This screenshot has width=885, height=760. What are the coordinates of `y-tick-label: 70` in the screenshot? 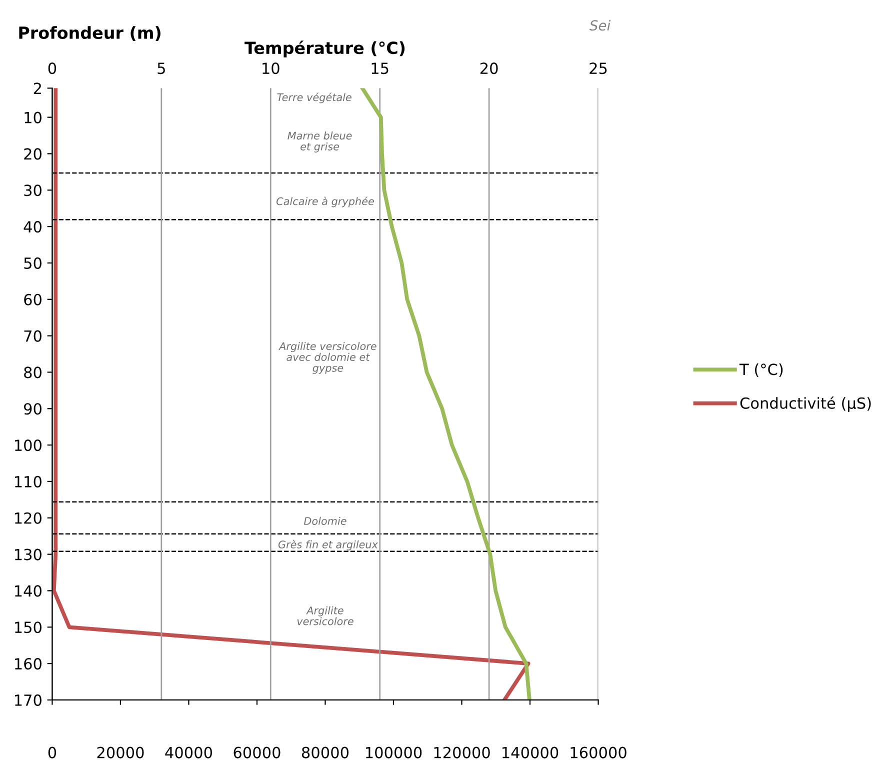 It's located at (33, 336).